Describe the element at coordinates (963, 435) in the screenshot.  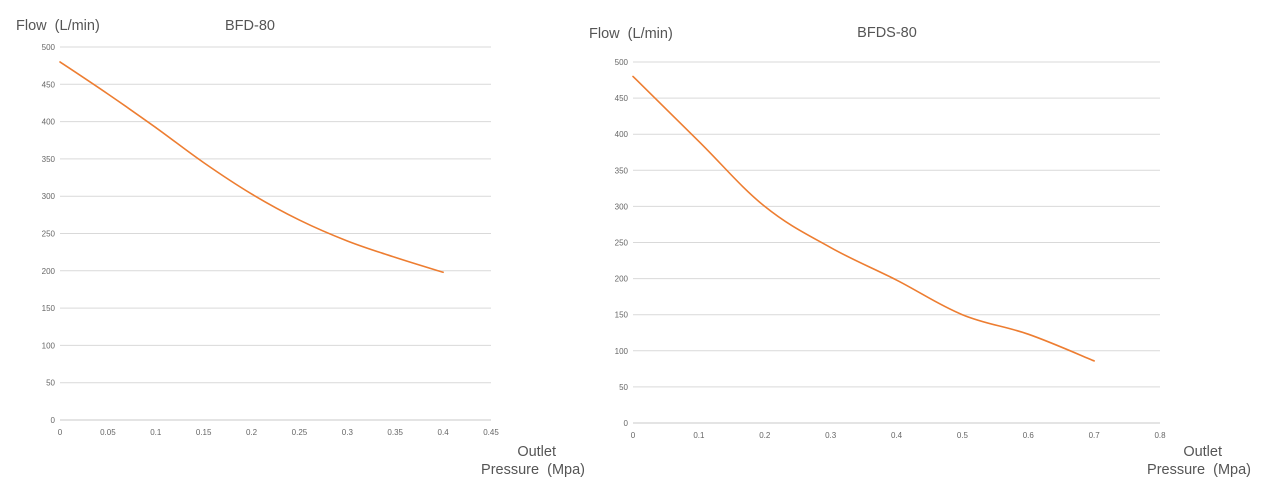
I see `x-tick-label: 0.5` at that location.